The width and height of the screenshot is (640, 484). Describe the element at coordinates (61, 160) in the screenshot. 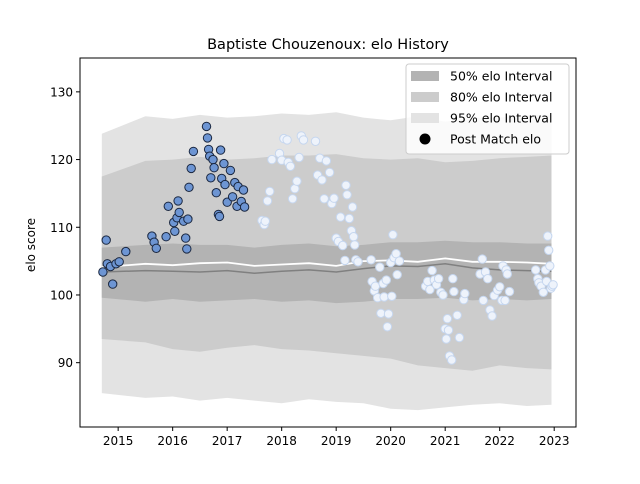

I see `y-tick-label: 120` at that location.